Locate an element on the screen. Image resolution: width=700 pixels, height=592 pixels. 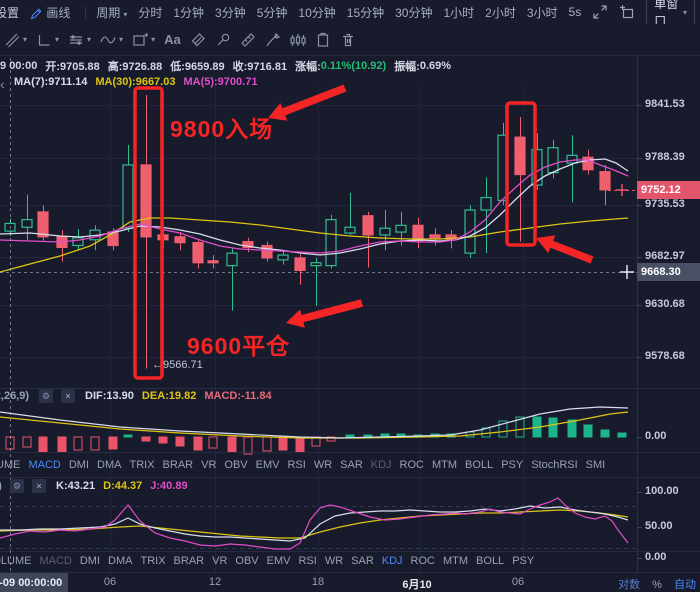
period-分时: 分时 is located at coordinates (150, 12).